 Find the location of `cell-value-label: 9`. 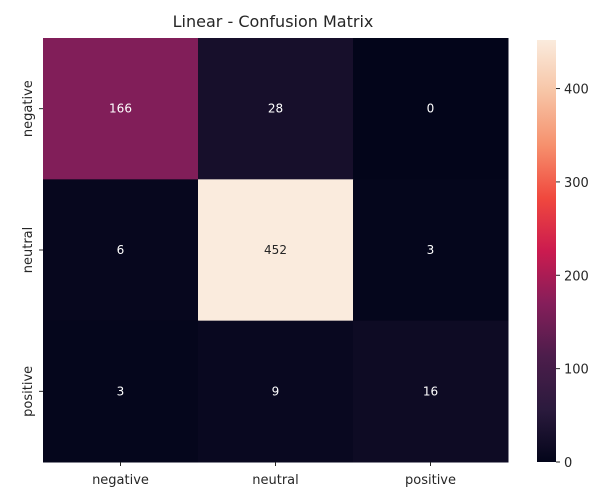

cell-value-label: 9 is located at coordinates (276, 391).